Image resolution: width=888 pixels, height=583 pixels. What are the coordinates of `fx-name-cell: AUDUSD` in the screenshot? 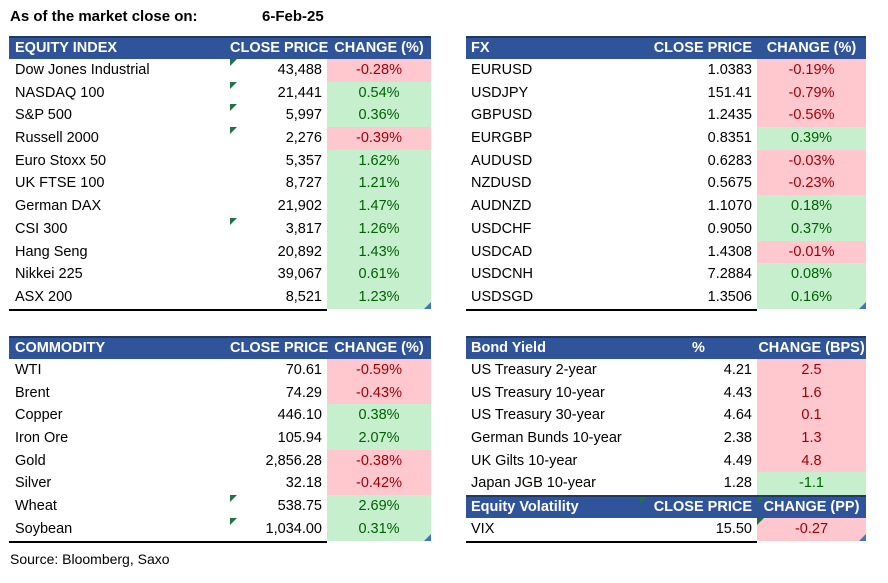 It's located at (502, 160).